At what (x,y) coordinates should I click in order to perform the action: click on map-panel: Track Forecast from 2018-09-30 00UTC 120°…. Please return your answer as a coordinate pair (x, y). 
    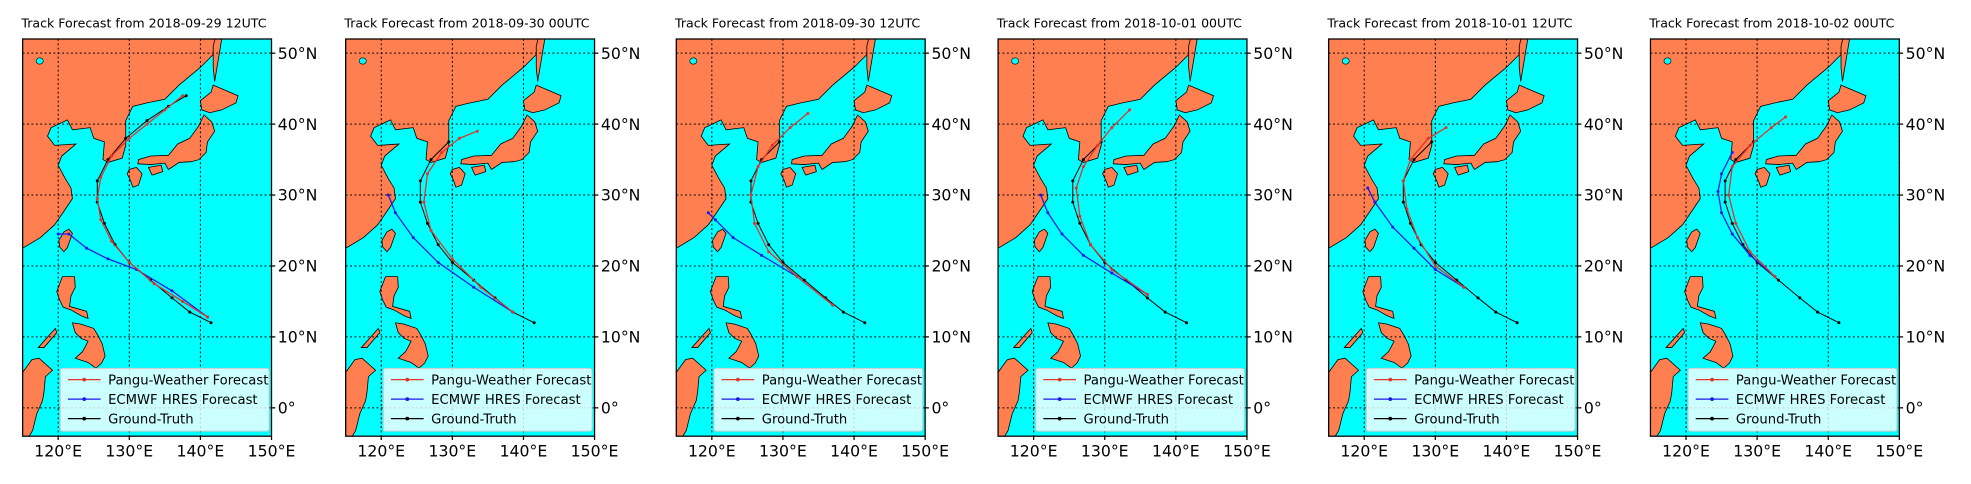
    Looking at the image, I should click on (491, 238).